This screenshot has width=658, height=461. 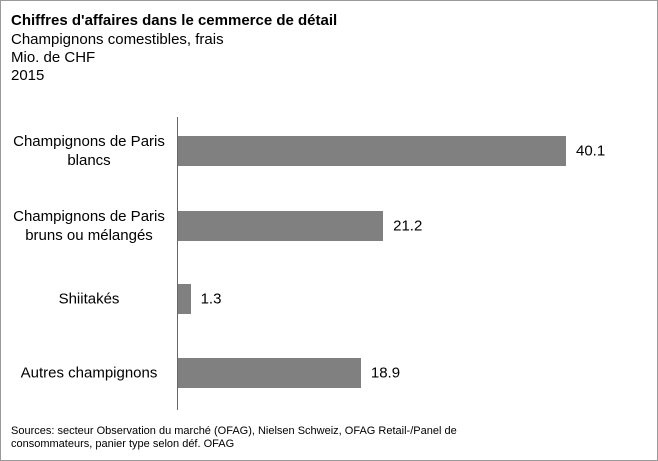 I want to click on subtitle: Champignons comestibles, frais, so click(x=117, y=39).